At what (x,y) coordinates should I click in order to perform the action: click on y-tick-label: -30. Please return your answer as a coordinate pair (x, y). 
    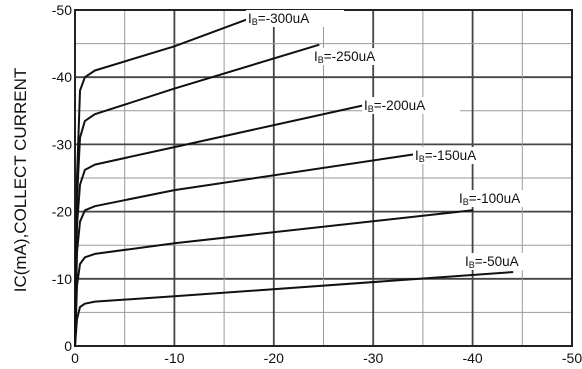
    Looking at the image, I should click on (62, 144).